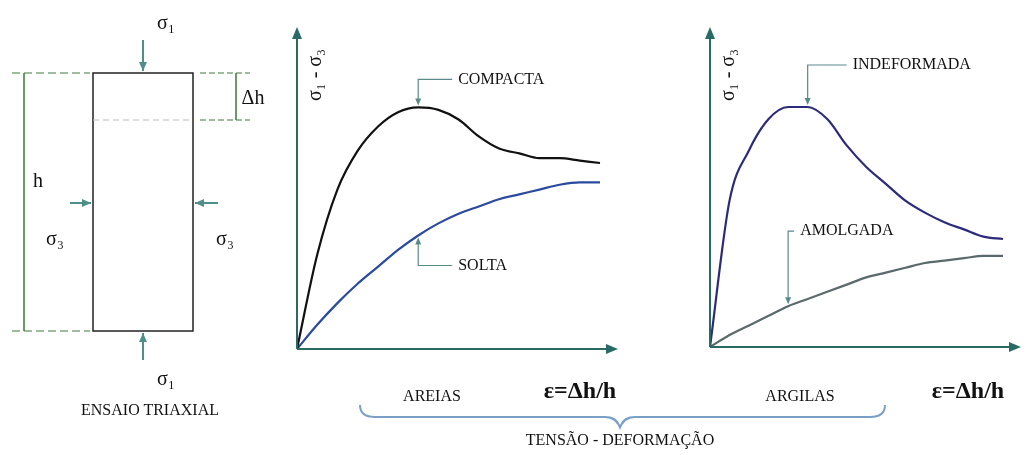 The image size is (1027, 455). Describe the element at coordinates (38, 180) in the screenshot. I see `text: h` at that location.